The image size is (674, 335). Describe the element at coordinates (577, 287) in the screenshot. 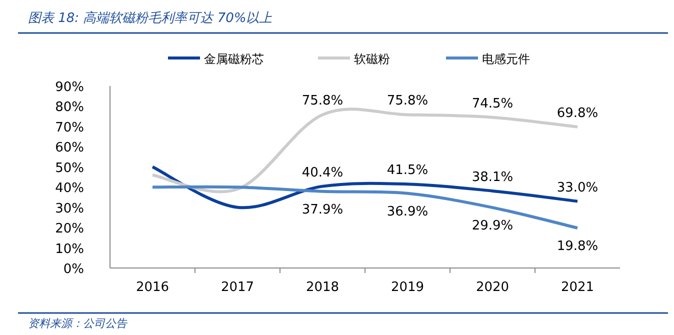

I see `x-tick-label: 2021` at that location.